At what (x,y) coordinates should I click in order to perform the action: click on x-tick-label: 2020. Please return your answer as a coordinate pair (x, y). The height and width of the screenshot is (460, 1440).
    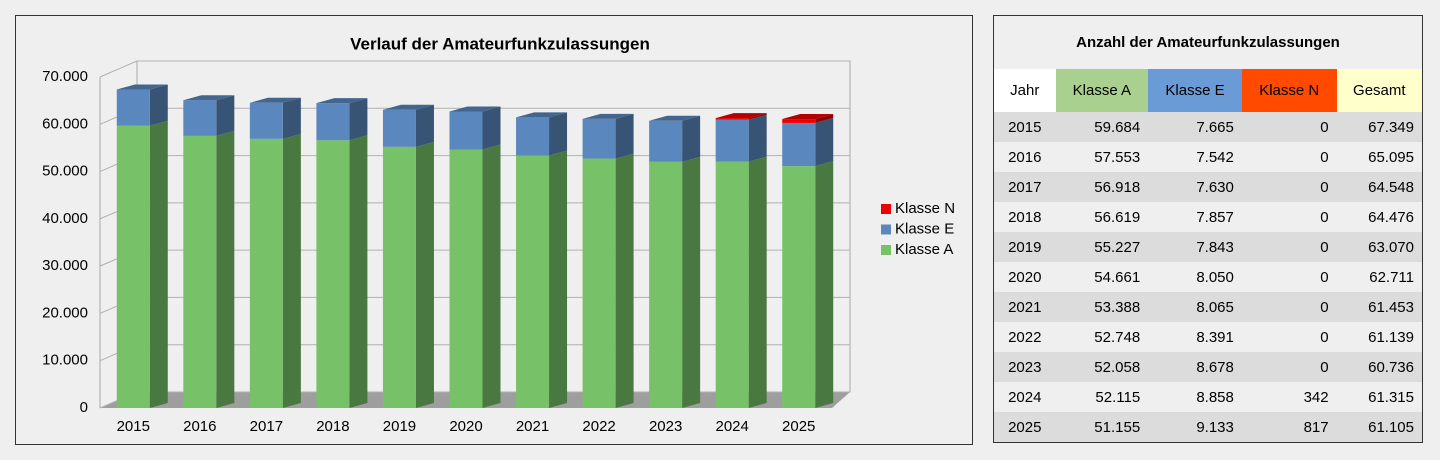
    Looking at the image, I should click on (465, 426).